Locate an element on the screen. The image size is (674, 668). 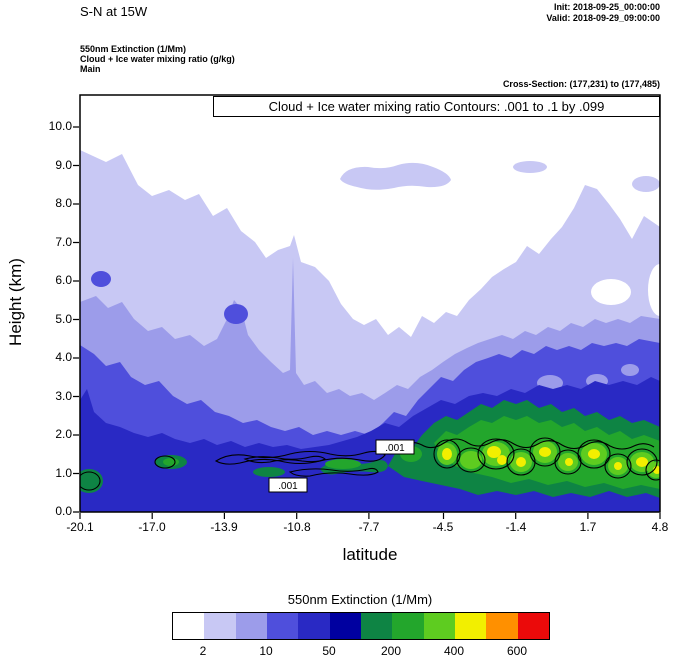
y-tick-label: 5.0 is located at coordinates (63, 318).